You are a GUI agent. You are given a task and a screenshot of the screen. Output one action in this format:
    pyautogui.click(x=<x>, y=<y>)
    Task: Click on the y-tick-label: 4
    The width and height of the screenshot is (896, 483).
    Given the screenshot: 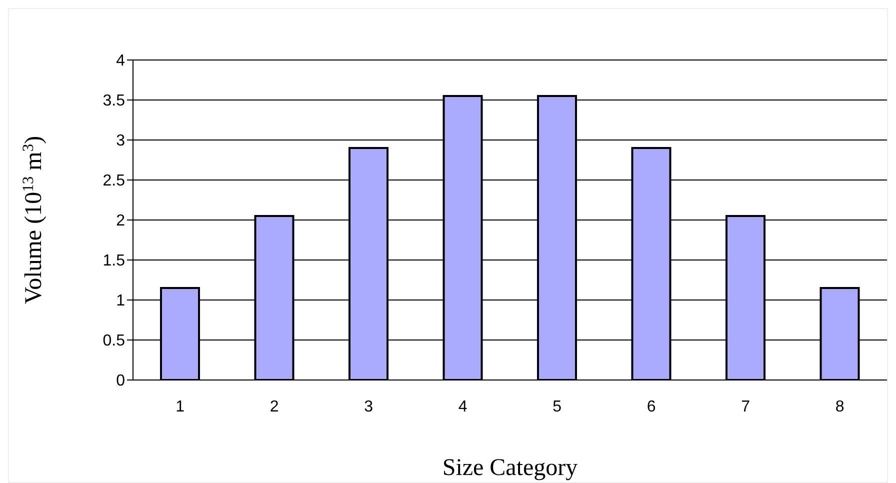 What is the action you would take?
    pyautogui.click(x=121, y=61)
    